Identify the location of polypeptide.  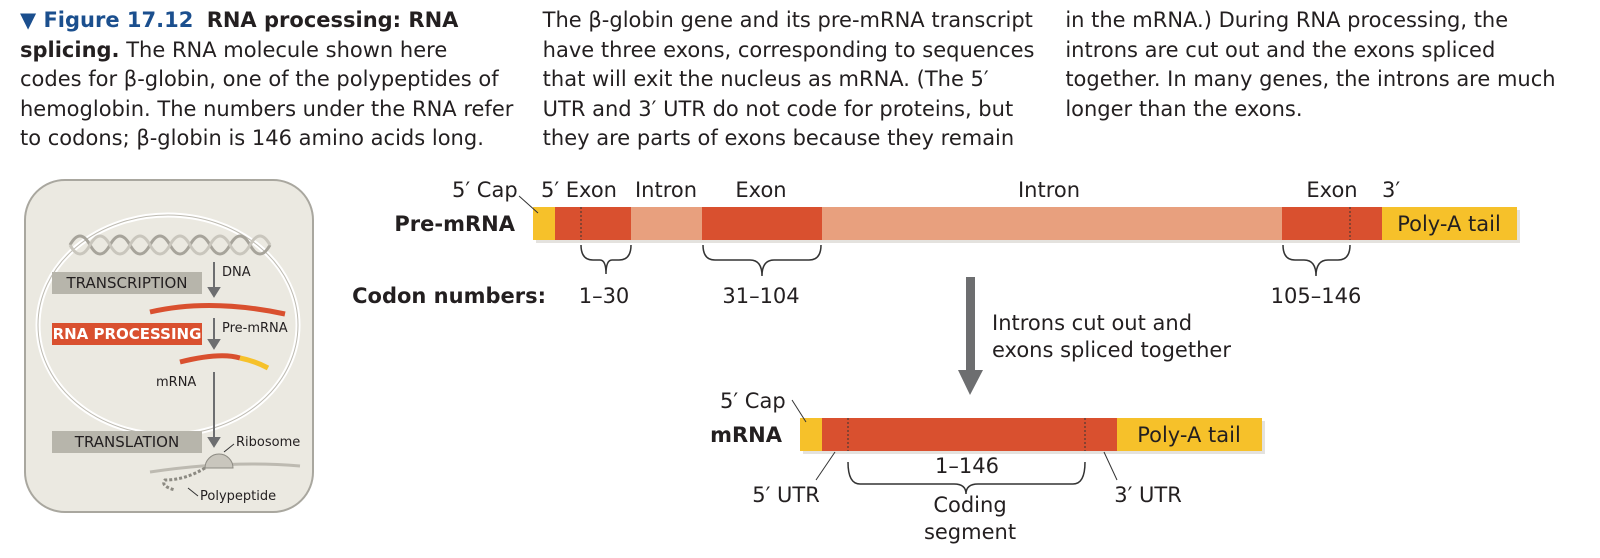
(184, 479).